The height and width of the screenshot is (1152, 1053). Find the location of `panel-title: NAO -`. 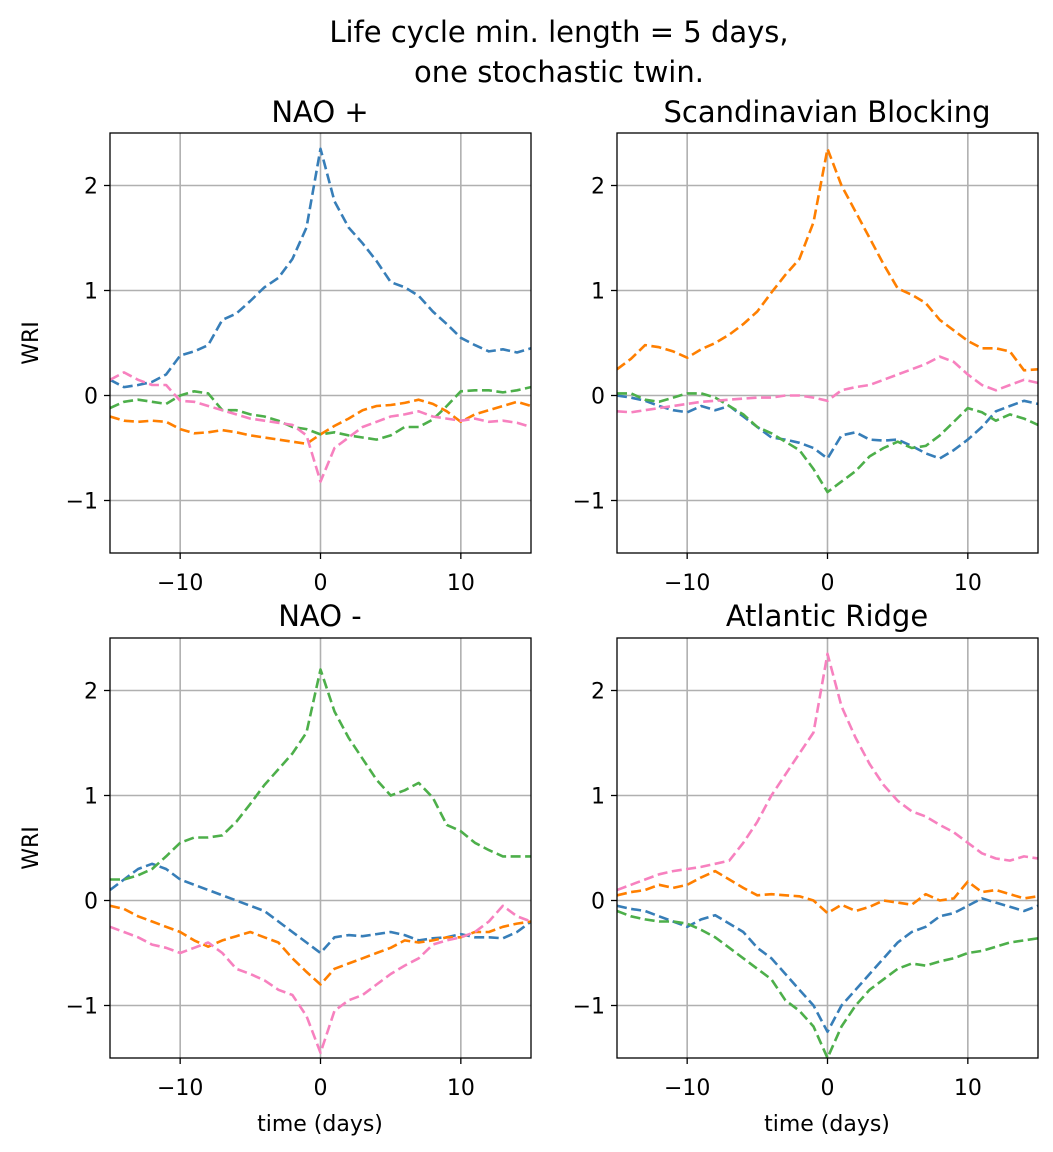

panel-title: NAO - is located at coordinates (320, 616).